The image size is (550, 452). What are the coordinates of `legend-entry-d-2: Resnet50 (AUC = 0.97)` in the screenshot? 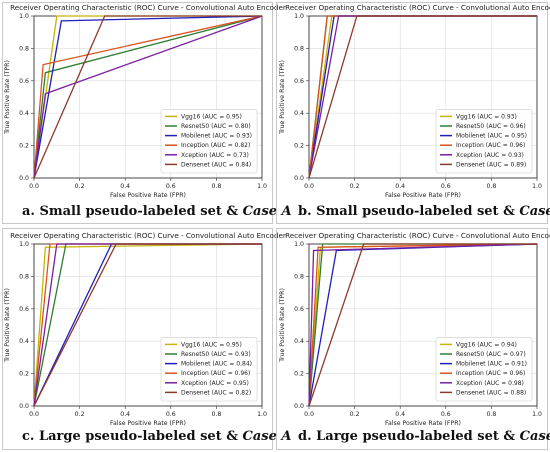 It's located at (491, 354).